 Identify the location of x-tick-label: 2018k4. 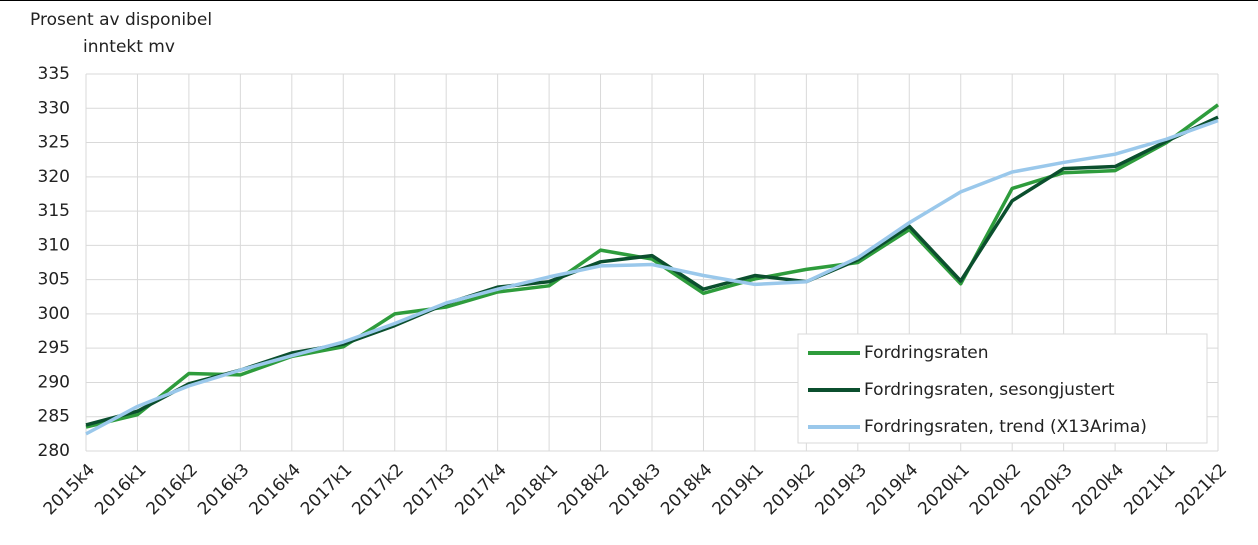
(686, 489).